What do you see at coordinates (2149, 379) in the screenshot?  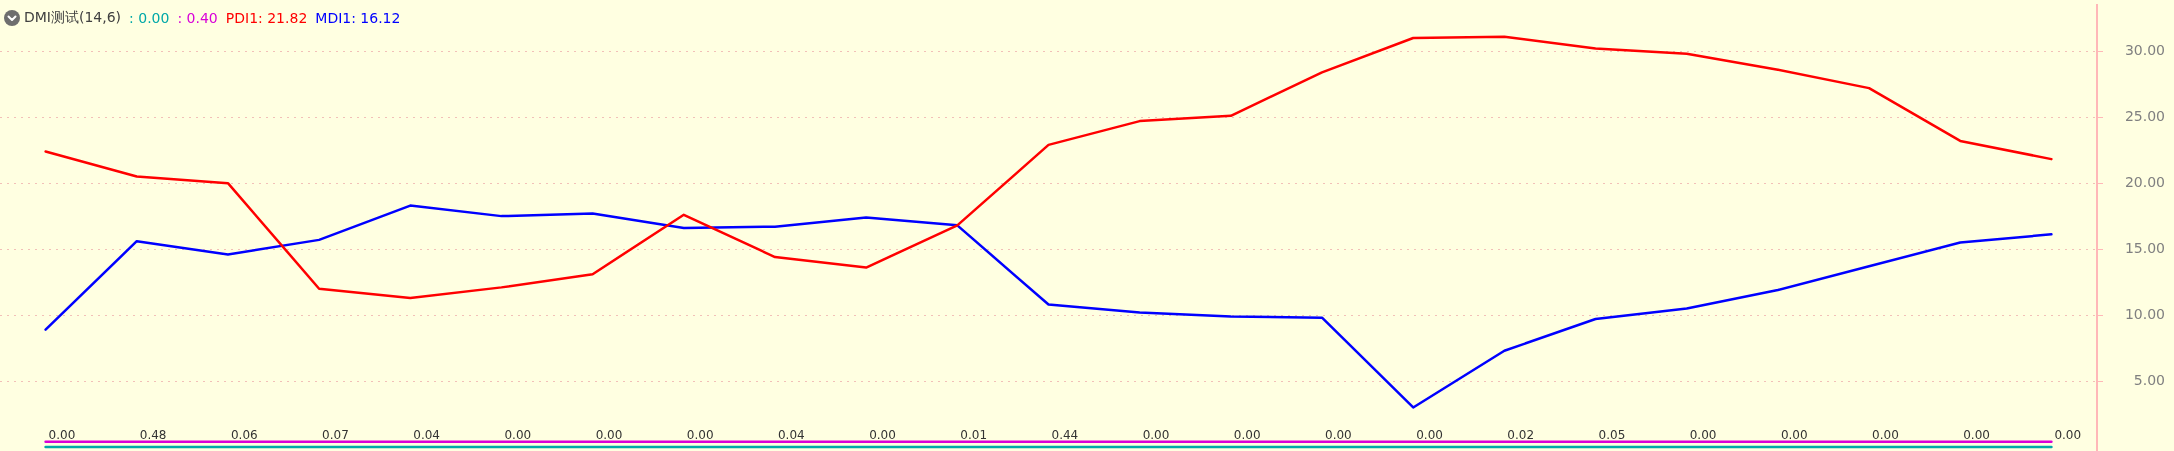 I see `y-tick-label: 5.00` at bounding box center [2149, 379].